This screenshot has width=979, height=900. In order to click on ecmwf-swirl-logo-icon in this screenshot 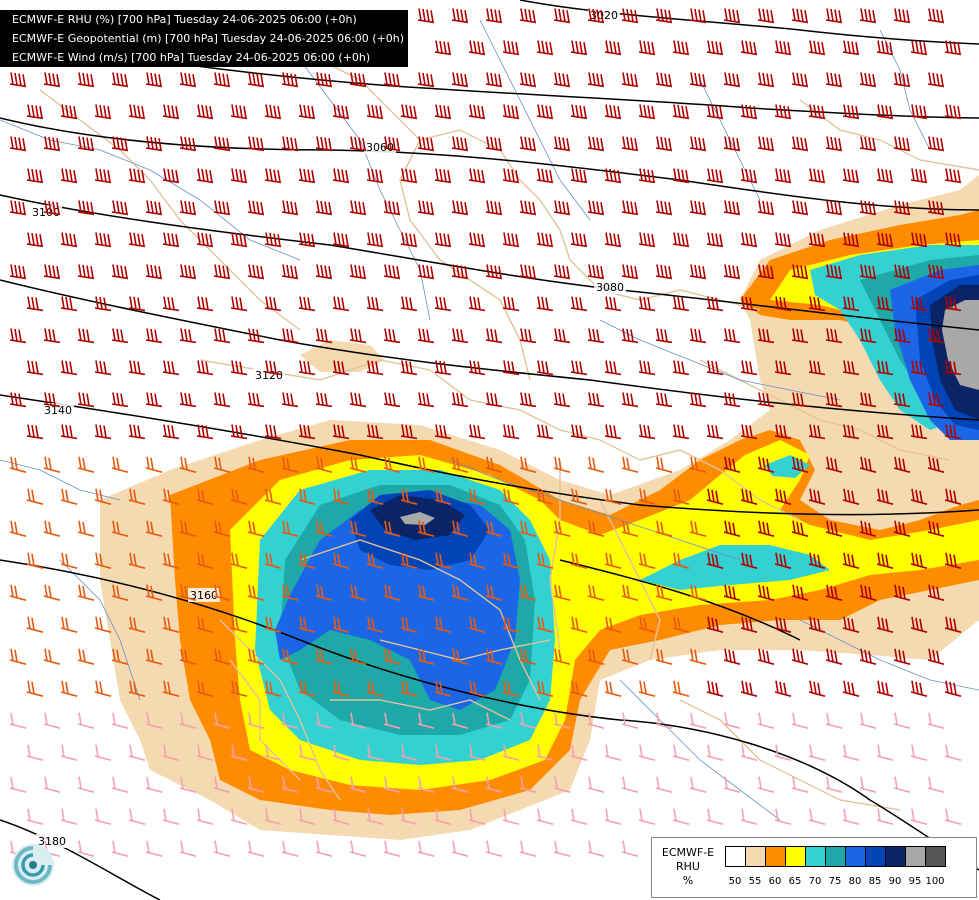, I will do `click(33, 865)`.